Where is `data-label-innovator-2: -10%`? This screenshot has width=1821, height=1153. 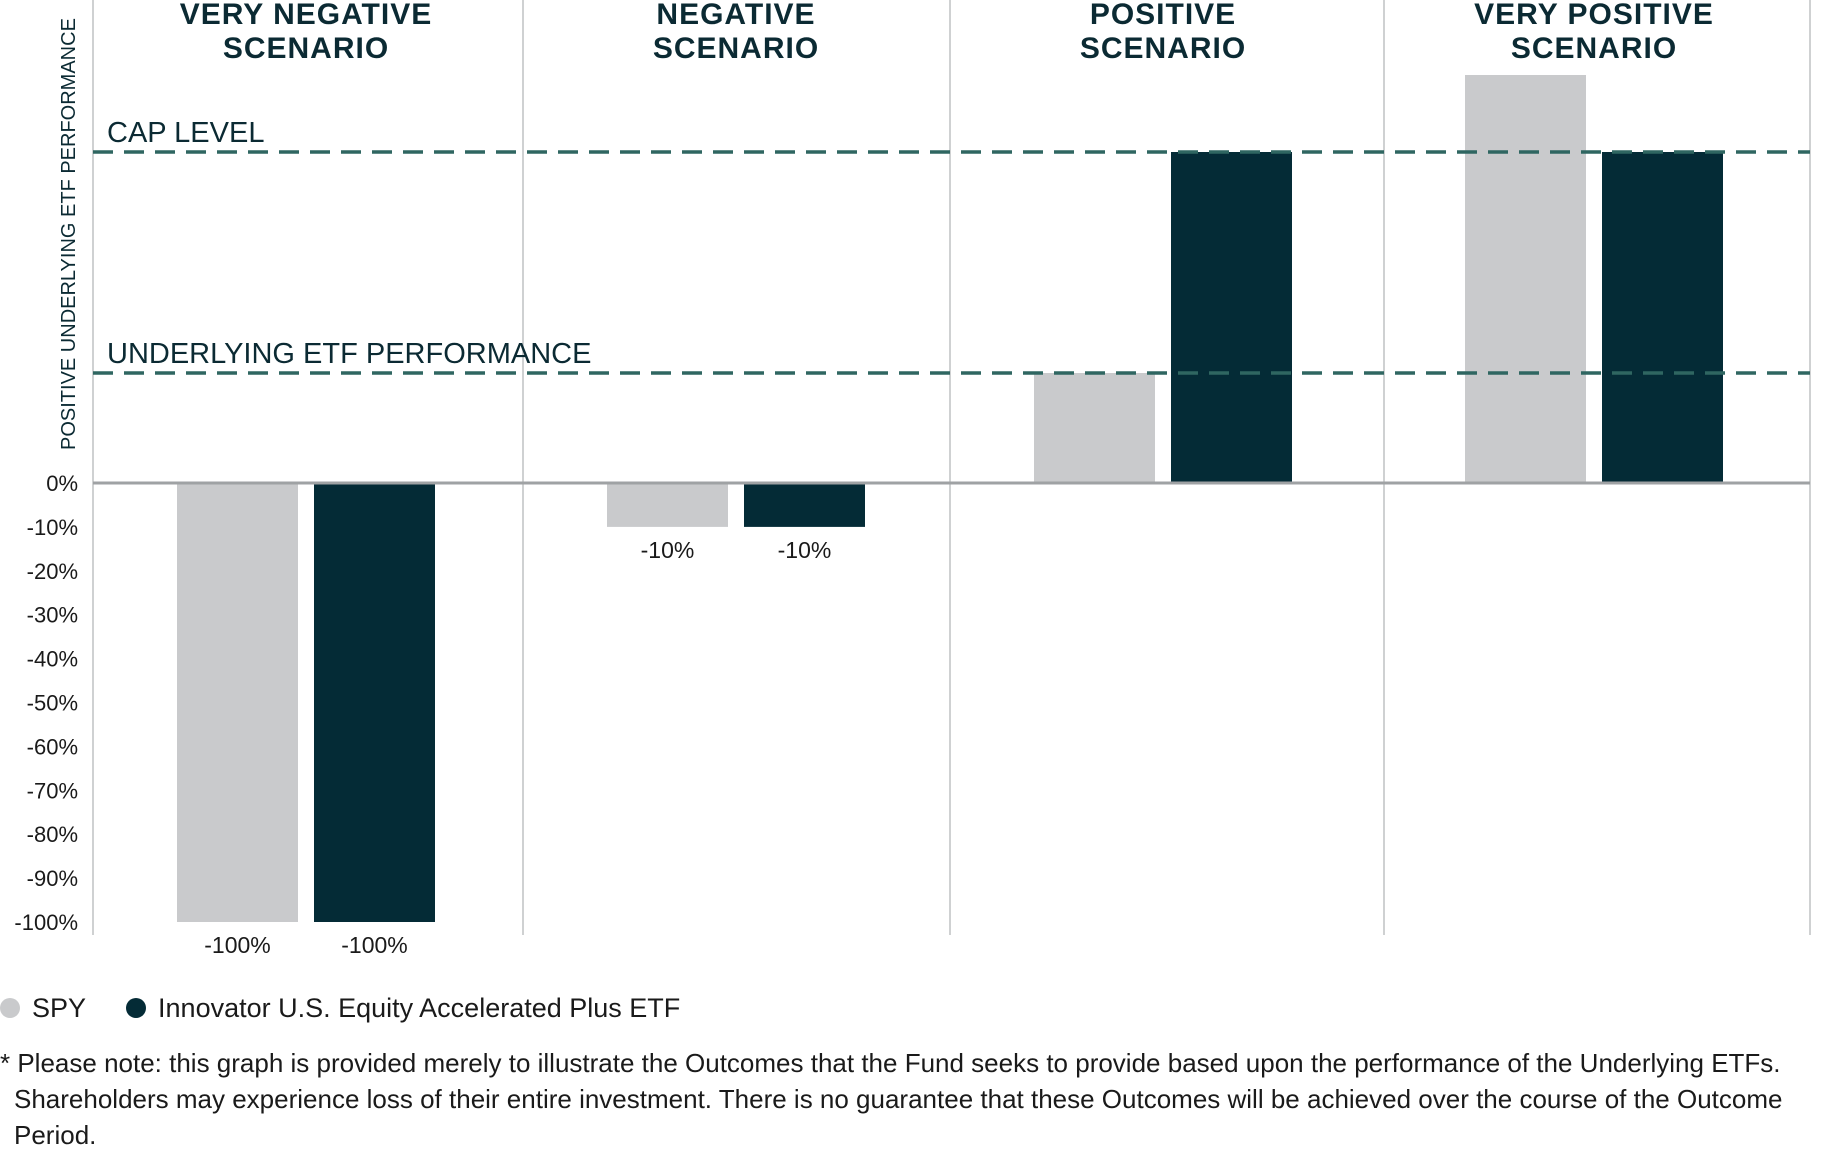
data-label-innovator-2: -10% is located at coordinates (805, 550).